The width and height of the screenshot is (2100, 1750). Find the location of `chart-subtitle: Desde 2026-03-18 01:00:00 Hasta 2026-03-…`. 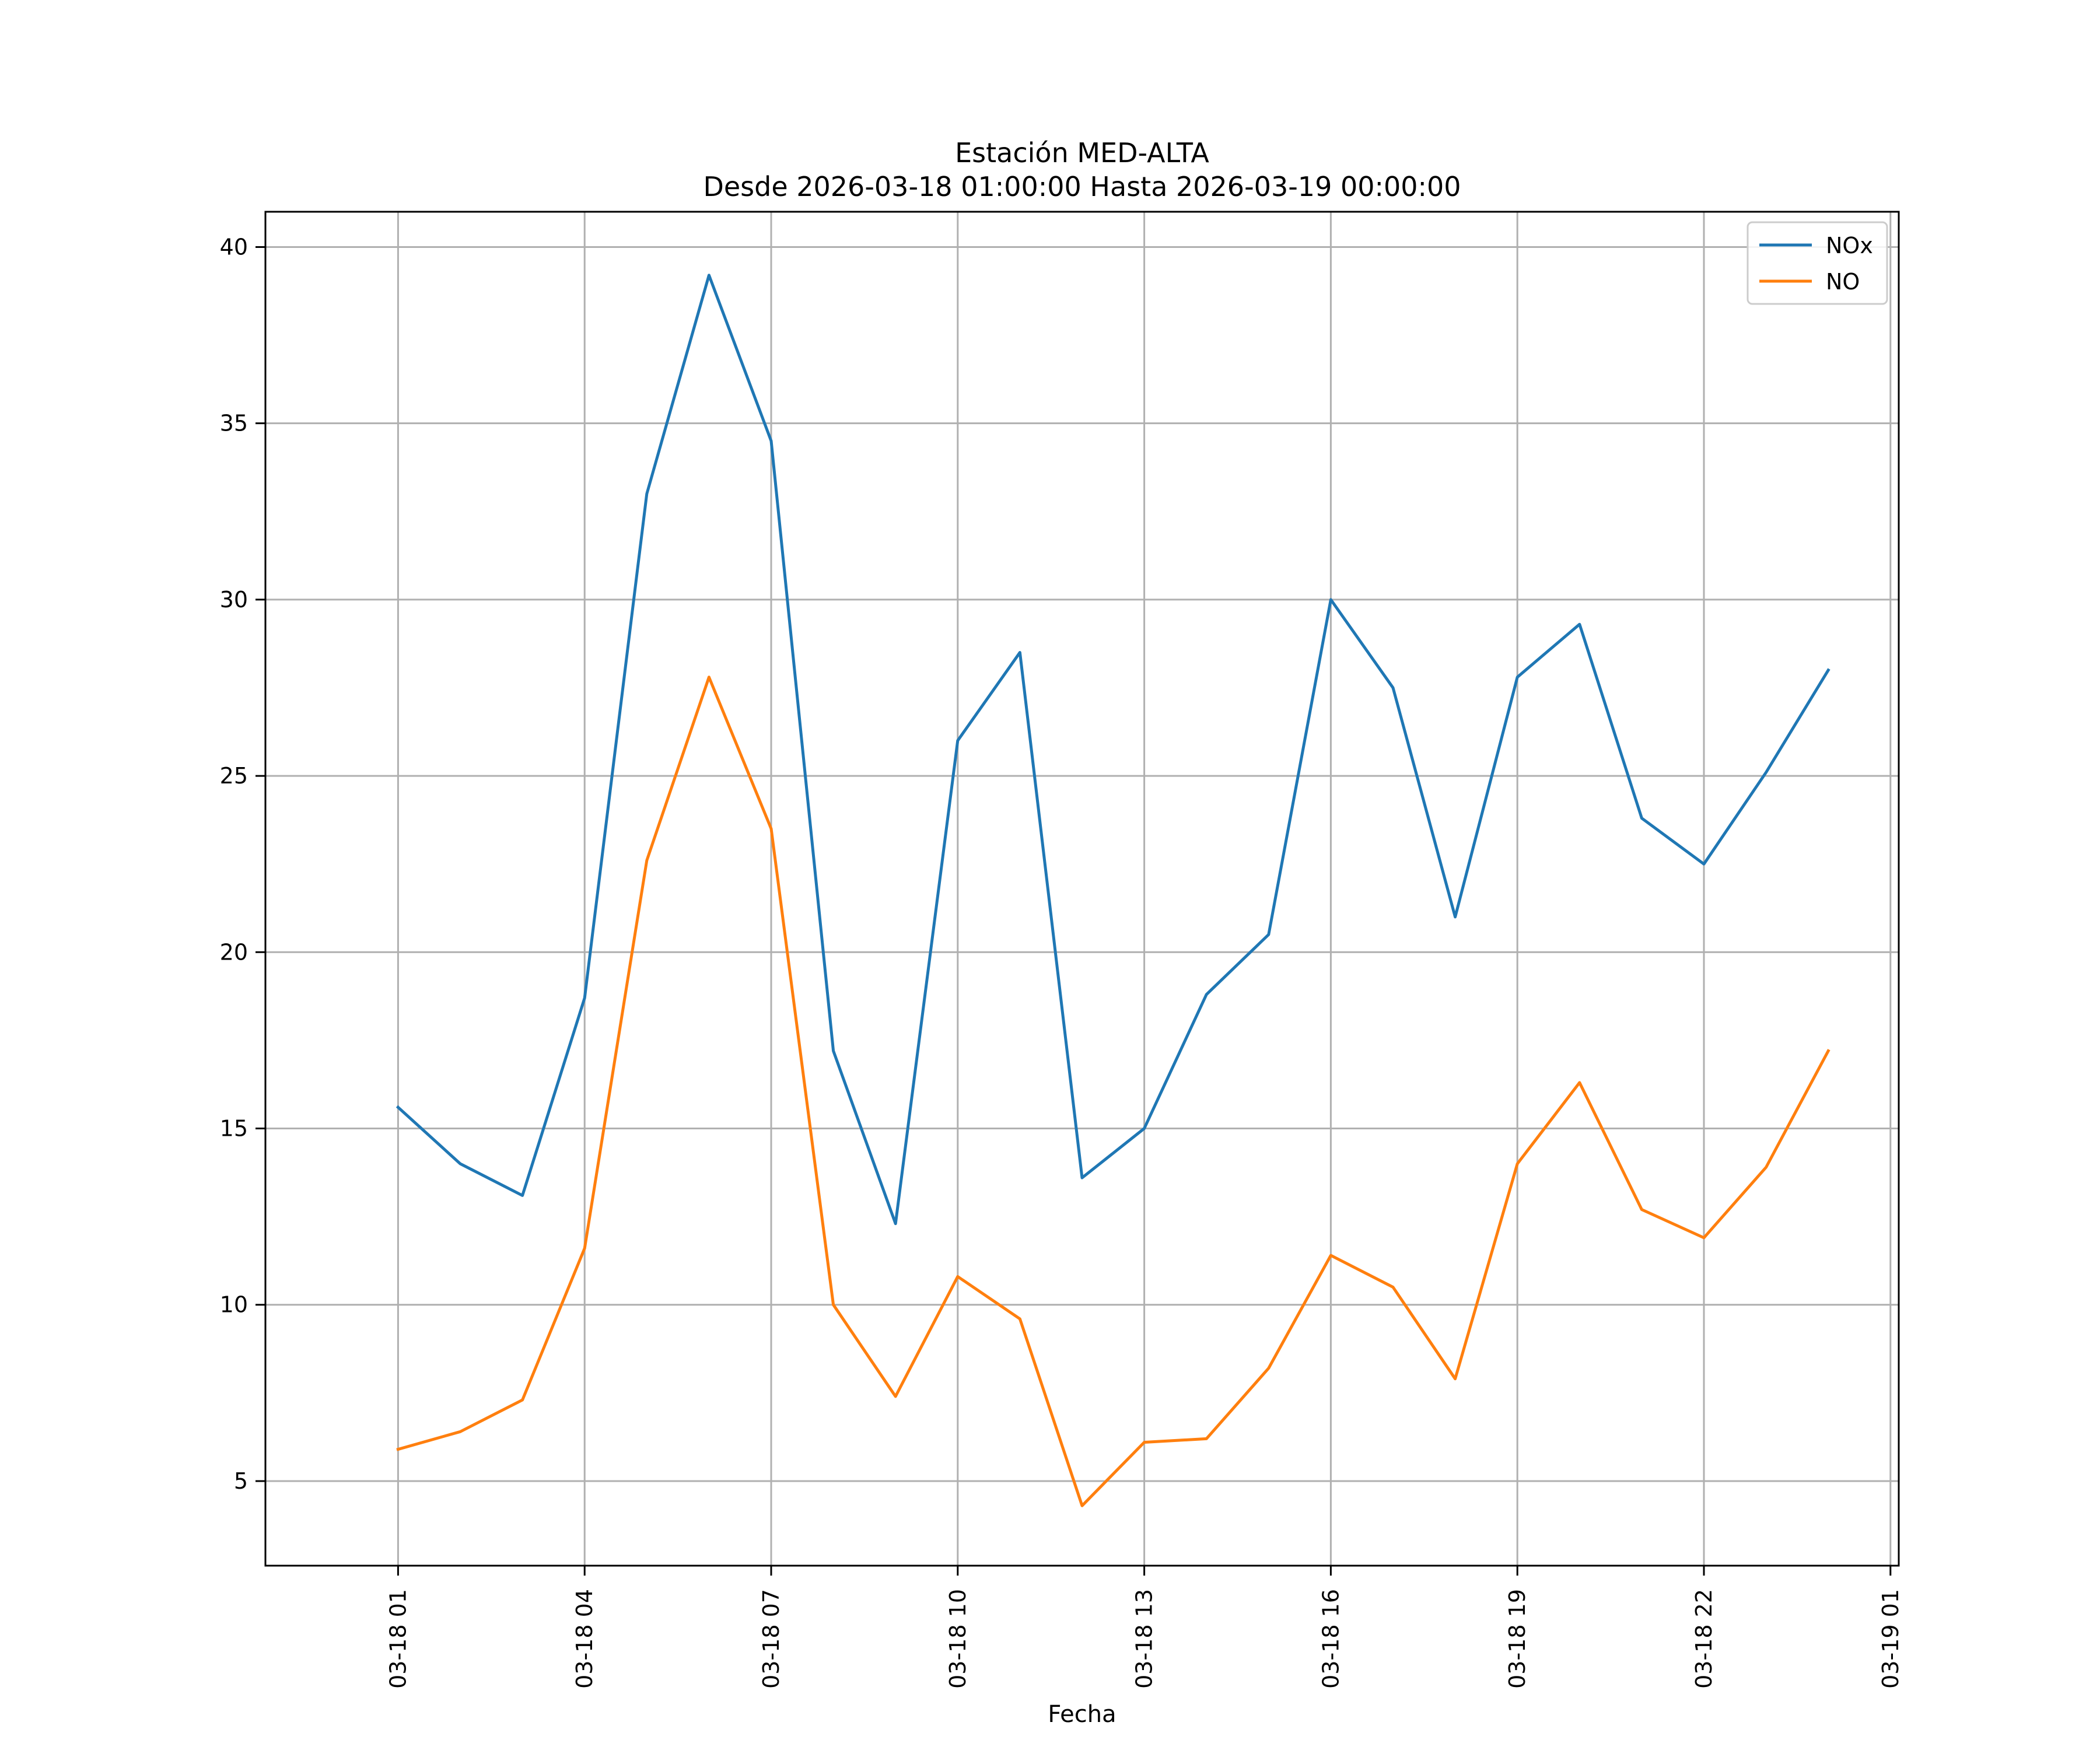

chart-subtitle: Desde 2026-03-18 01:00:00 Hasta 2026-03-… is located at coordinates (1082, 187).